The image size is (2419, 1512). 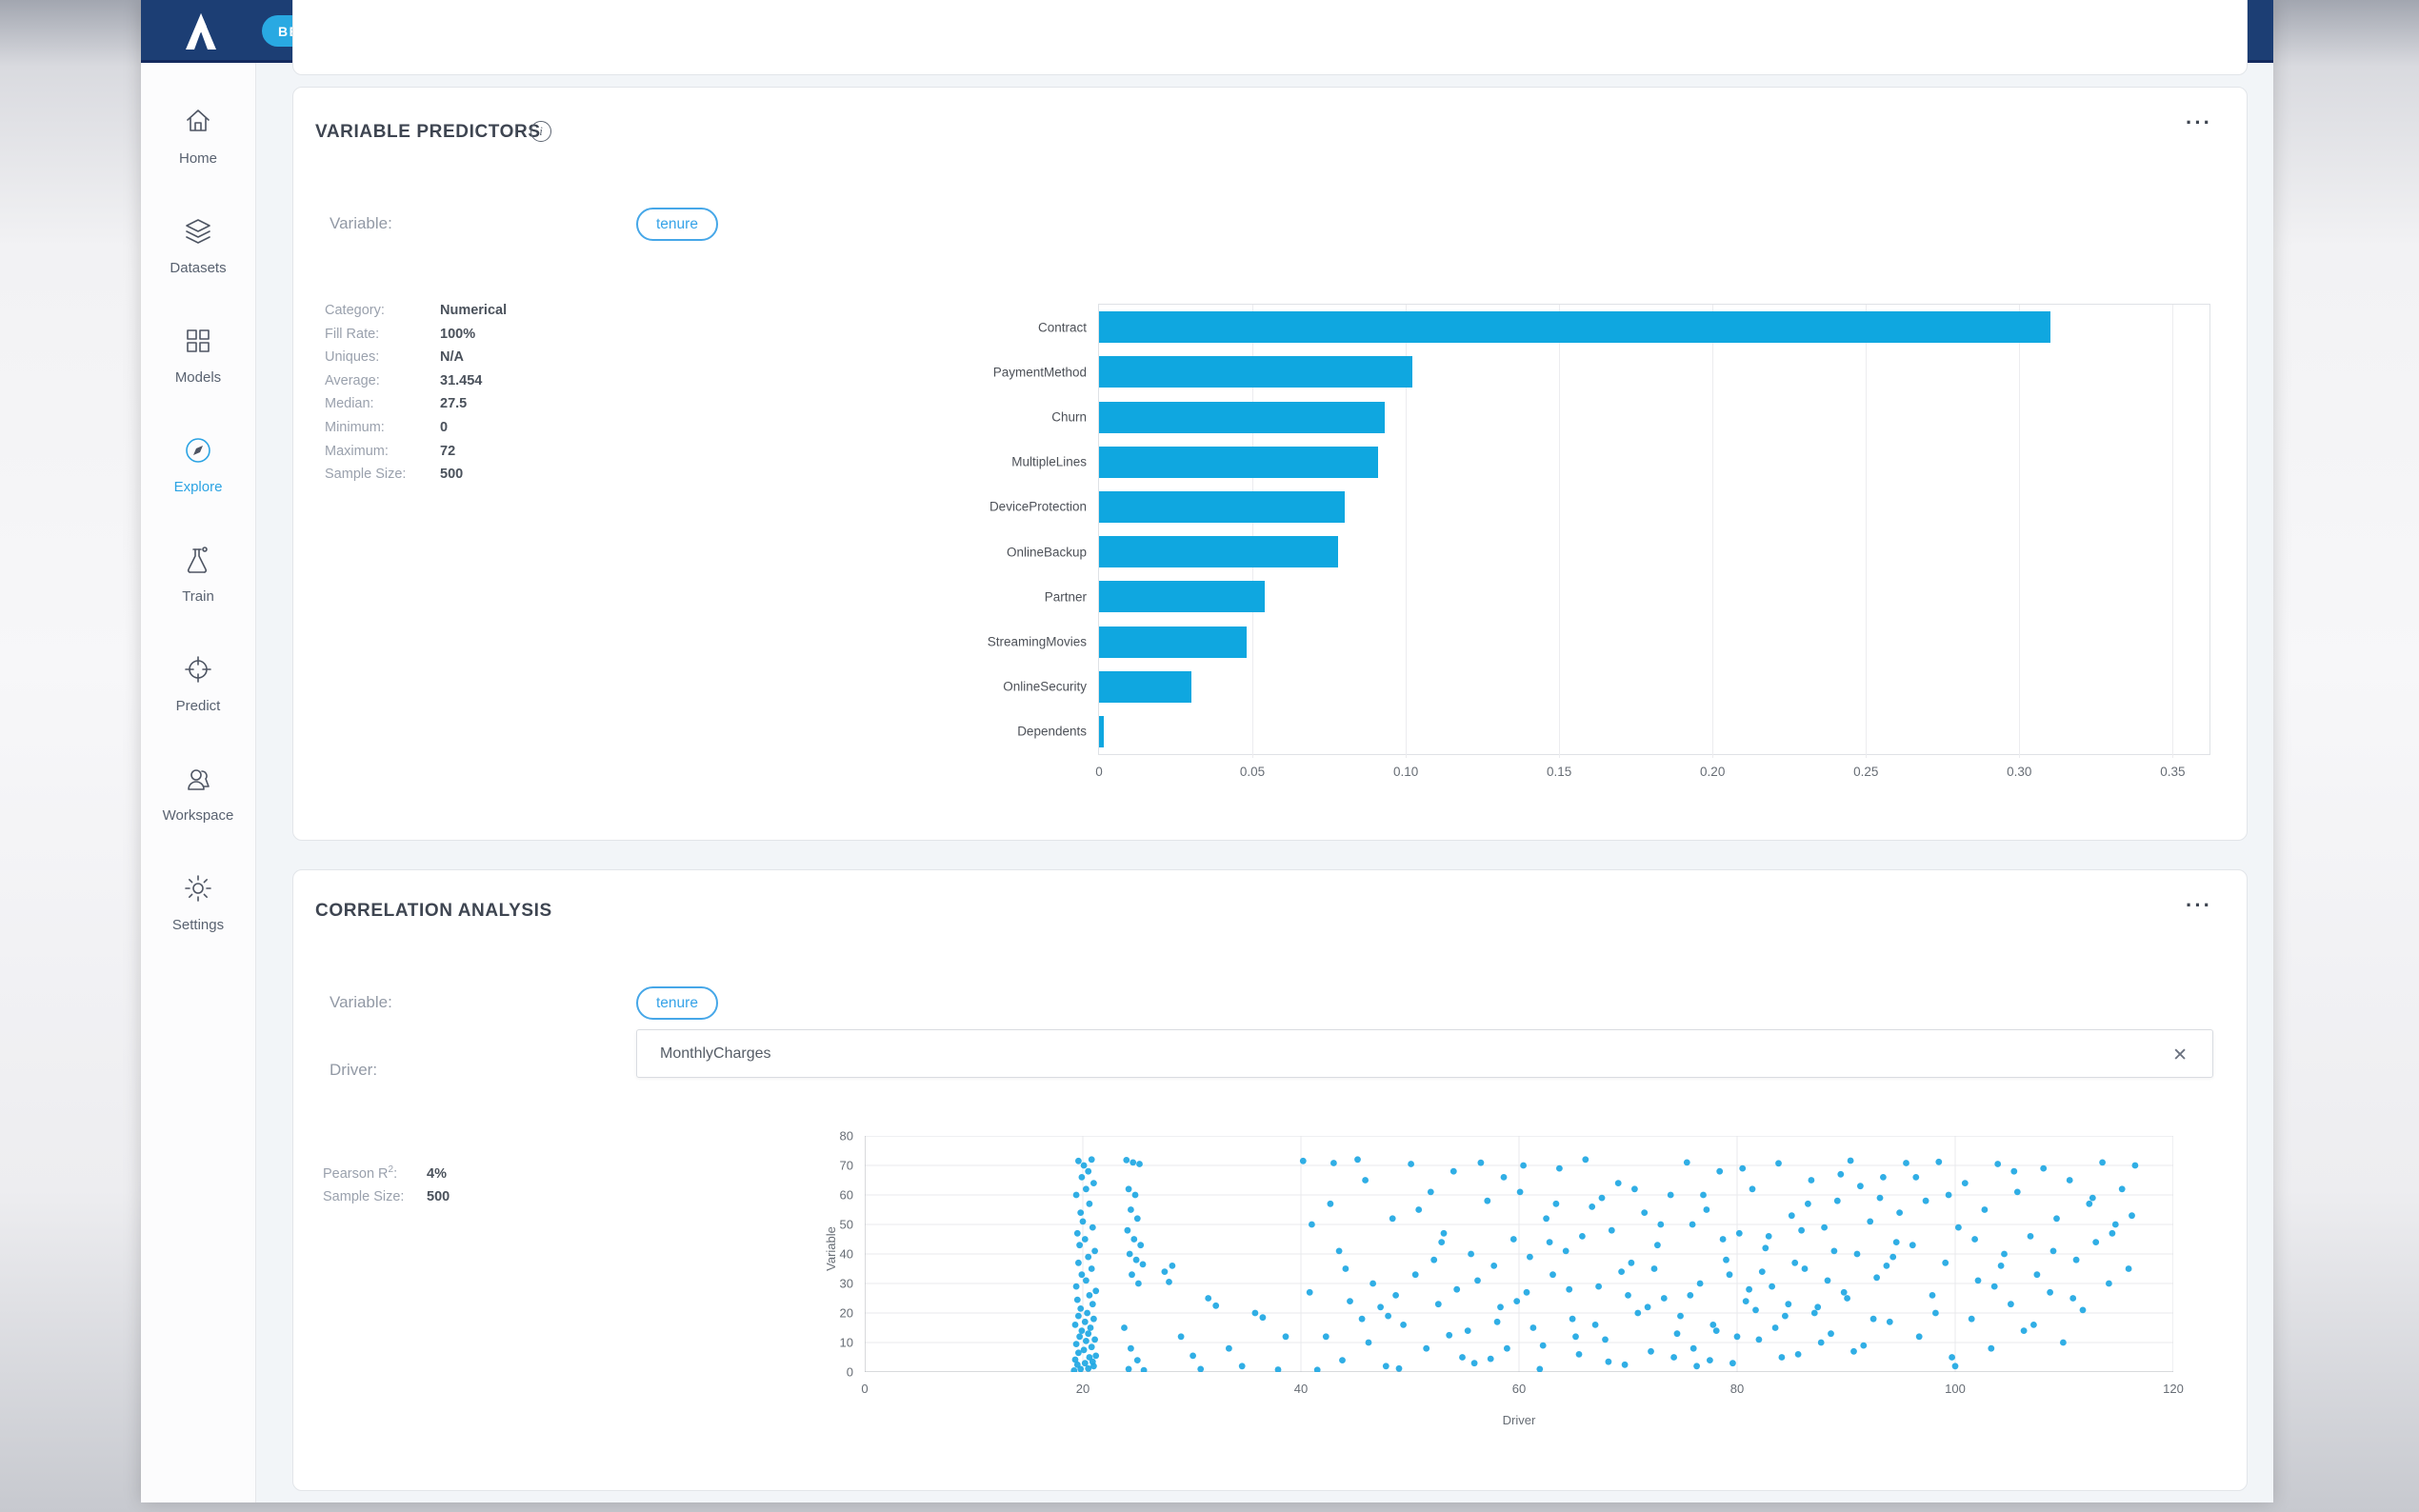 What do you see at coordinates (1145, 686) in the screenshot?
I see `bar-OnlineSecurity` at bounding box center [1145, 686].